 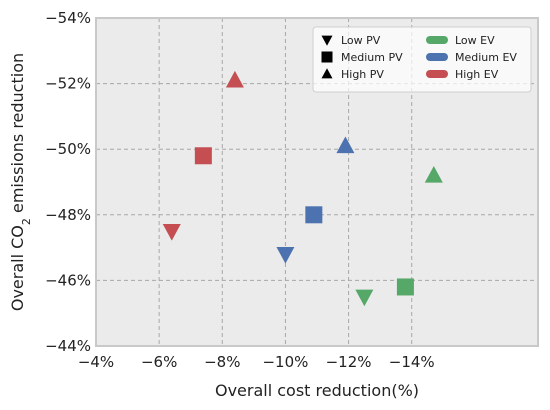 I want to click on x-tick-label: −4%, so click(x=96, y=362).